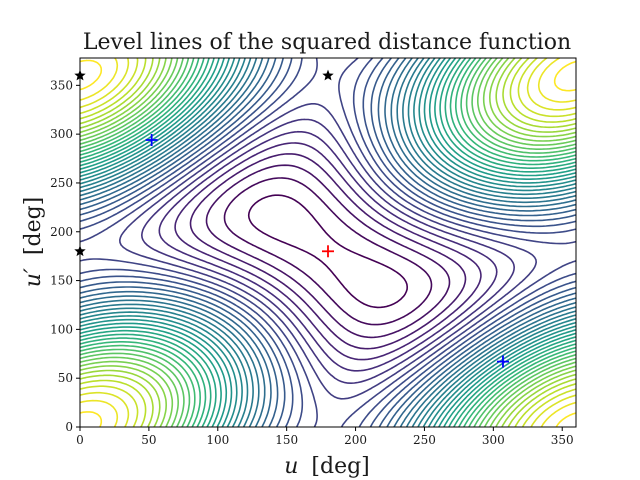 The height and width of the screenshot is (480, 640). Describe the element at coordinates (65, 378) in the screenshot. I see `y-tick-label: 50` at that location.